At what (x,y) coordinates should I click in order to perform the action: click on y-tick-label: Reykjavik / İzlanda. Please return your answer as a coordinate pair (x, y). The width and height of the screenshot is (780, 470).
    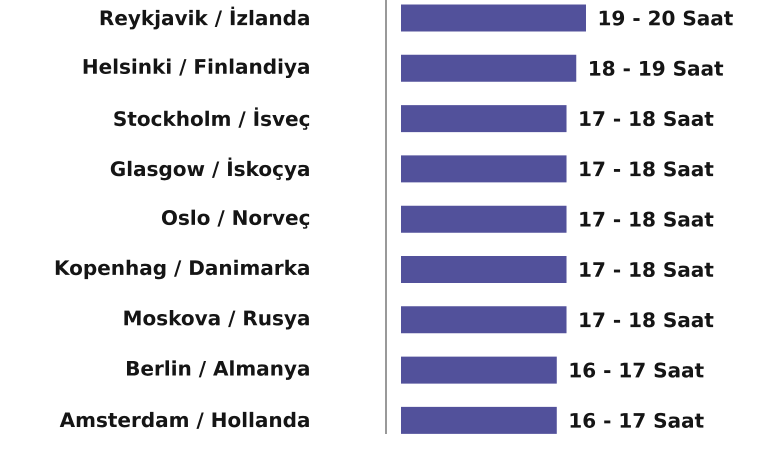
    Looking at the image, I should click on (204, 18).